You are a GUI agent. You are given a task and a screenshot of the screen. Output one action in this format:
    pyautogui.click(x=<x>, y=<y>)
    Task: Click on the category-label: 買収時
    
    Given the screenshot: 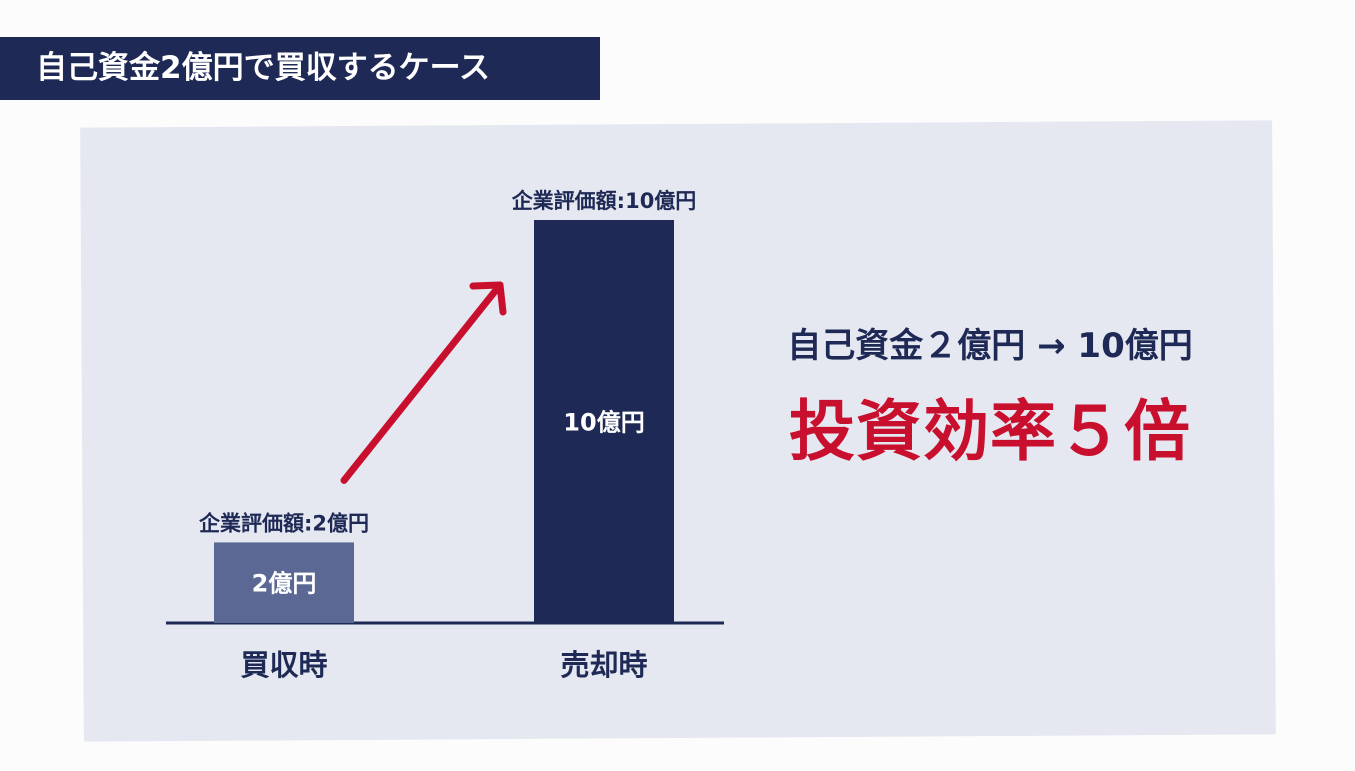 What is the action you would take?
    pyautogui.click(x=283, y=665)
    